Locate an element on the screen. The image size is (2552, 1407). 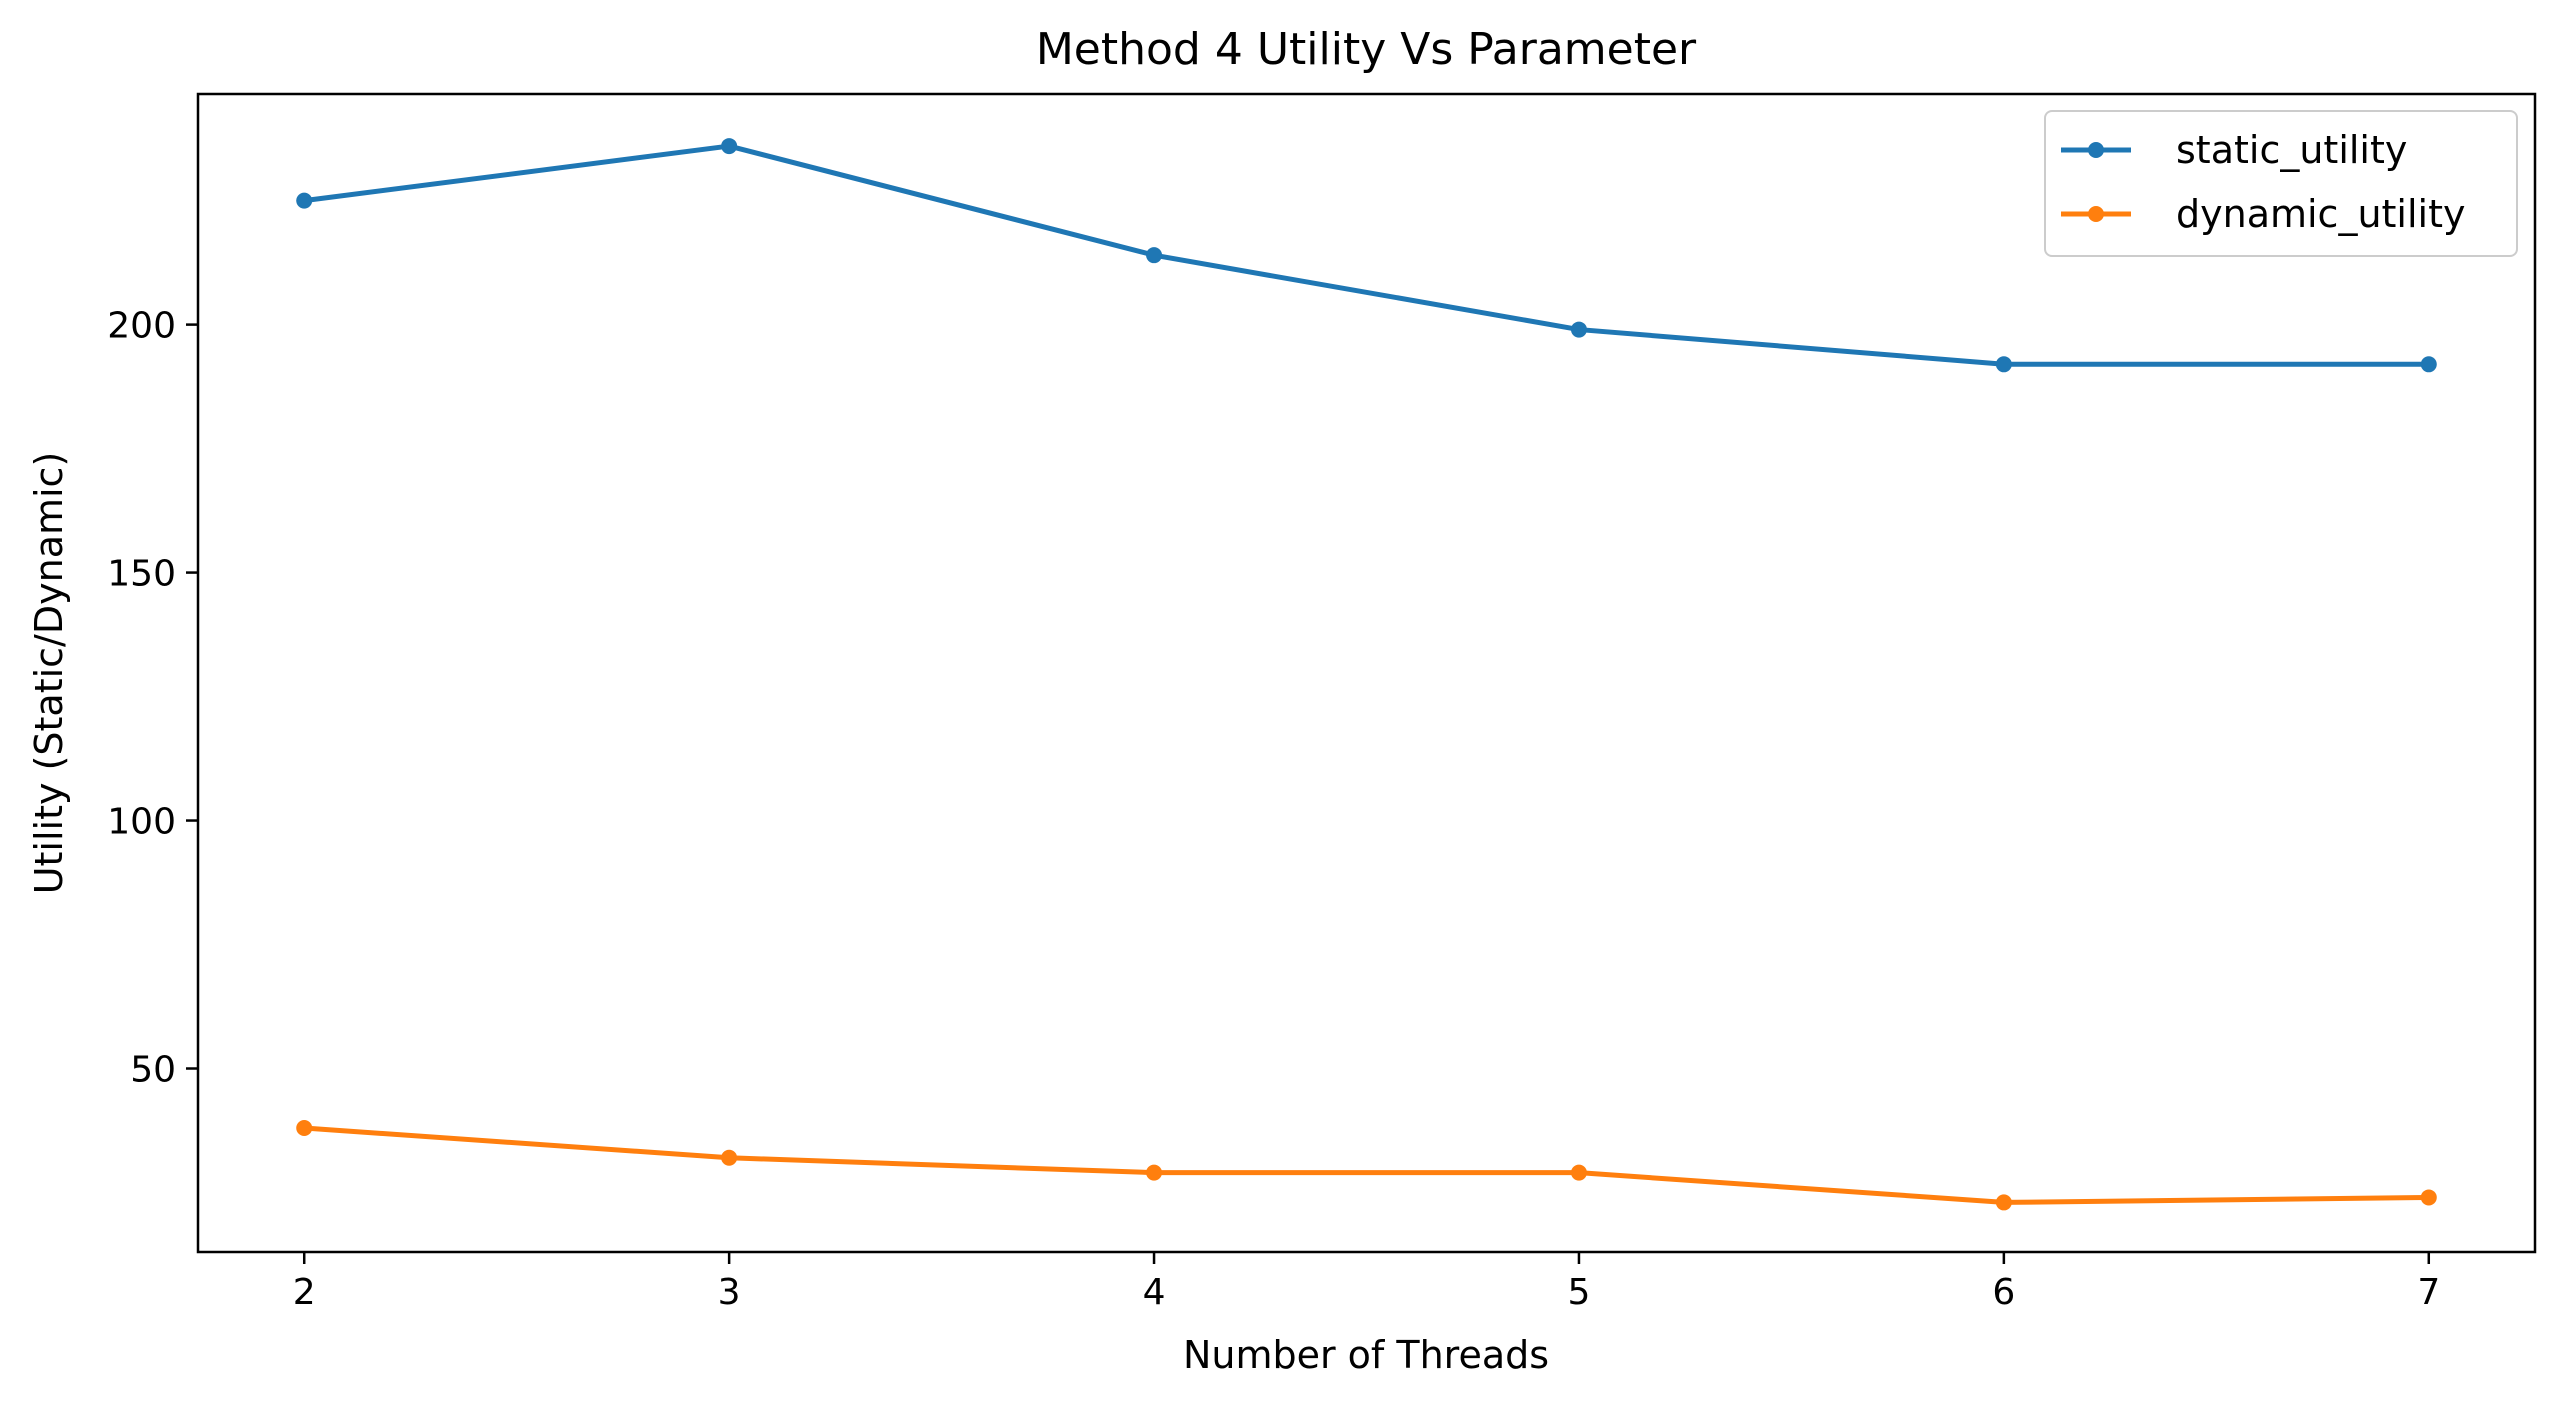
series-line-dynamic_utility is located at coordinates (1366, 1165).